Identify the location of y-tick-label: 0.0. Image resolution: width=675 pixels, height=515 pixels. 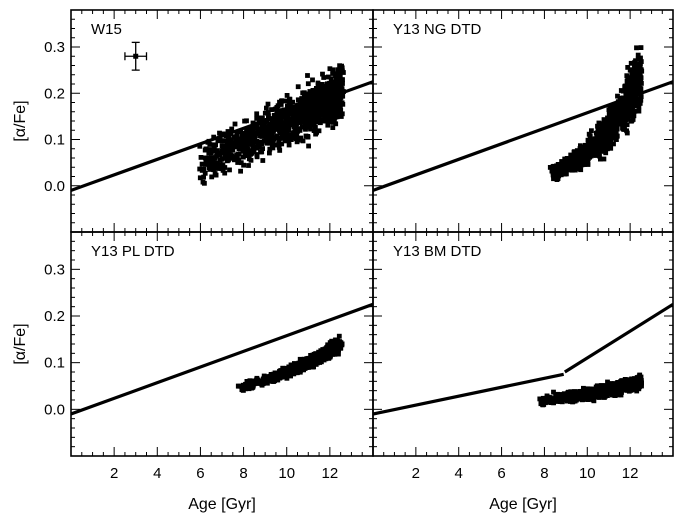
(54, 186).